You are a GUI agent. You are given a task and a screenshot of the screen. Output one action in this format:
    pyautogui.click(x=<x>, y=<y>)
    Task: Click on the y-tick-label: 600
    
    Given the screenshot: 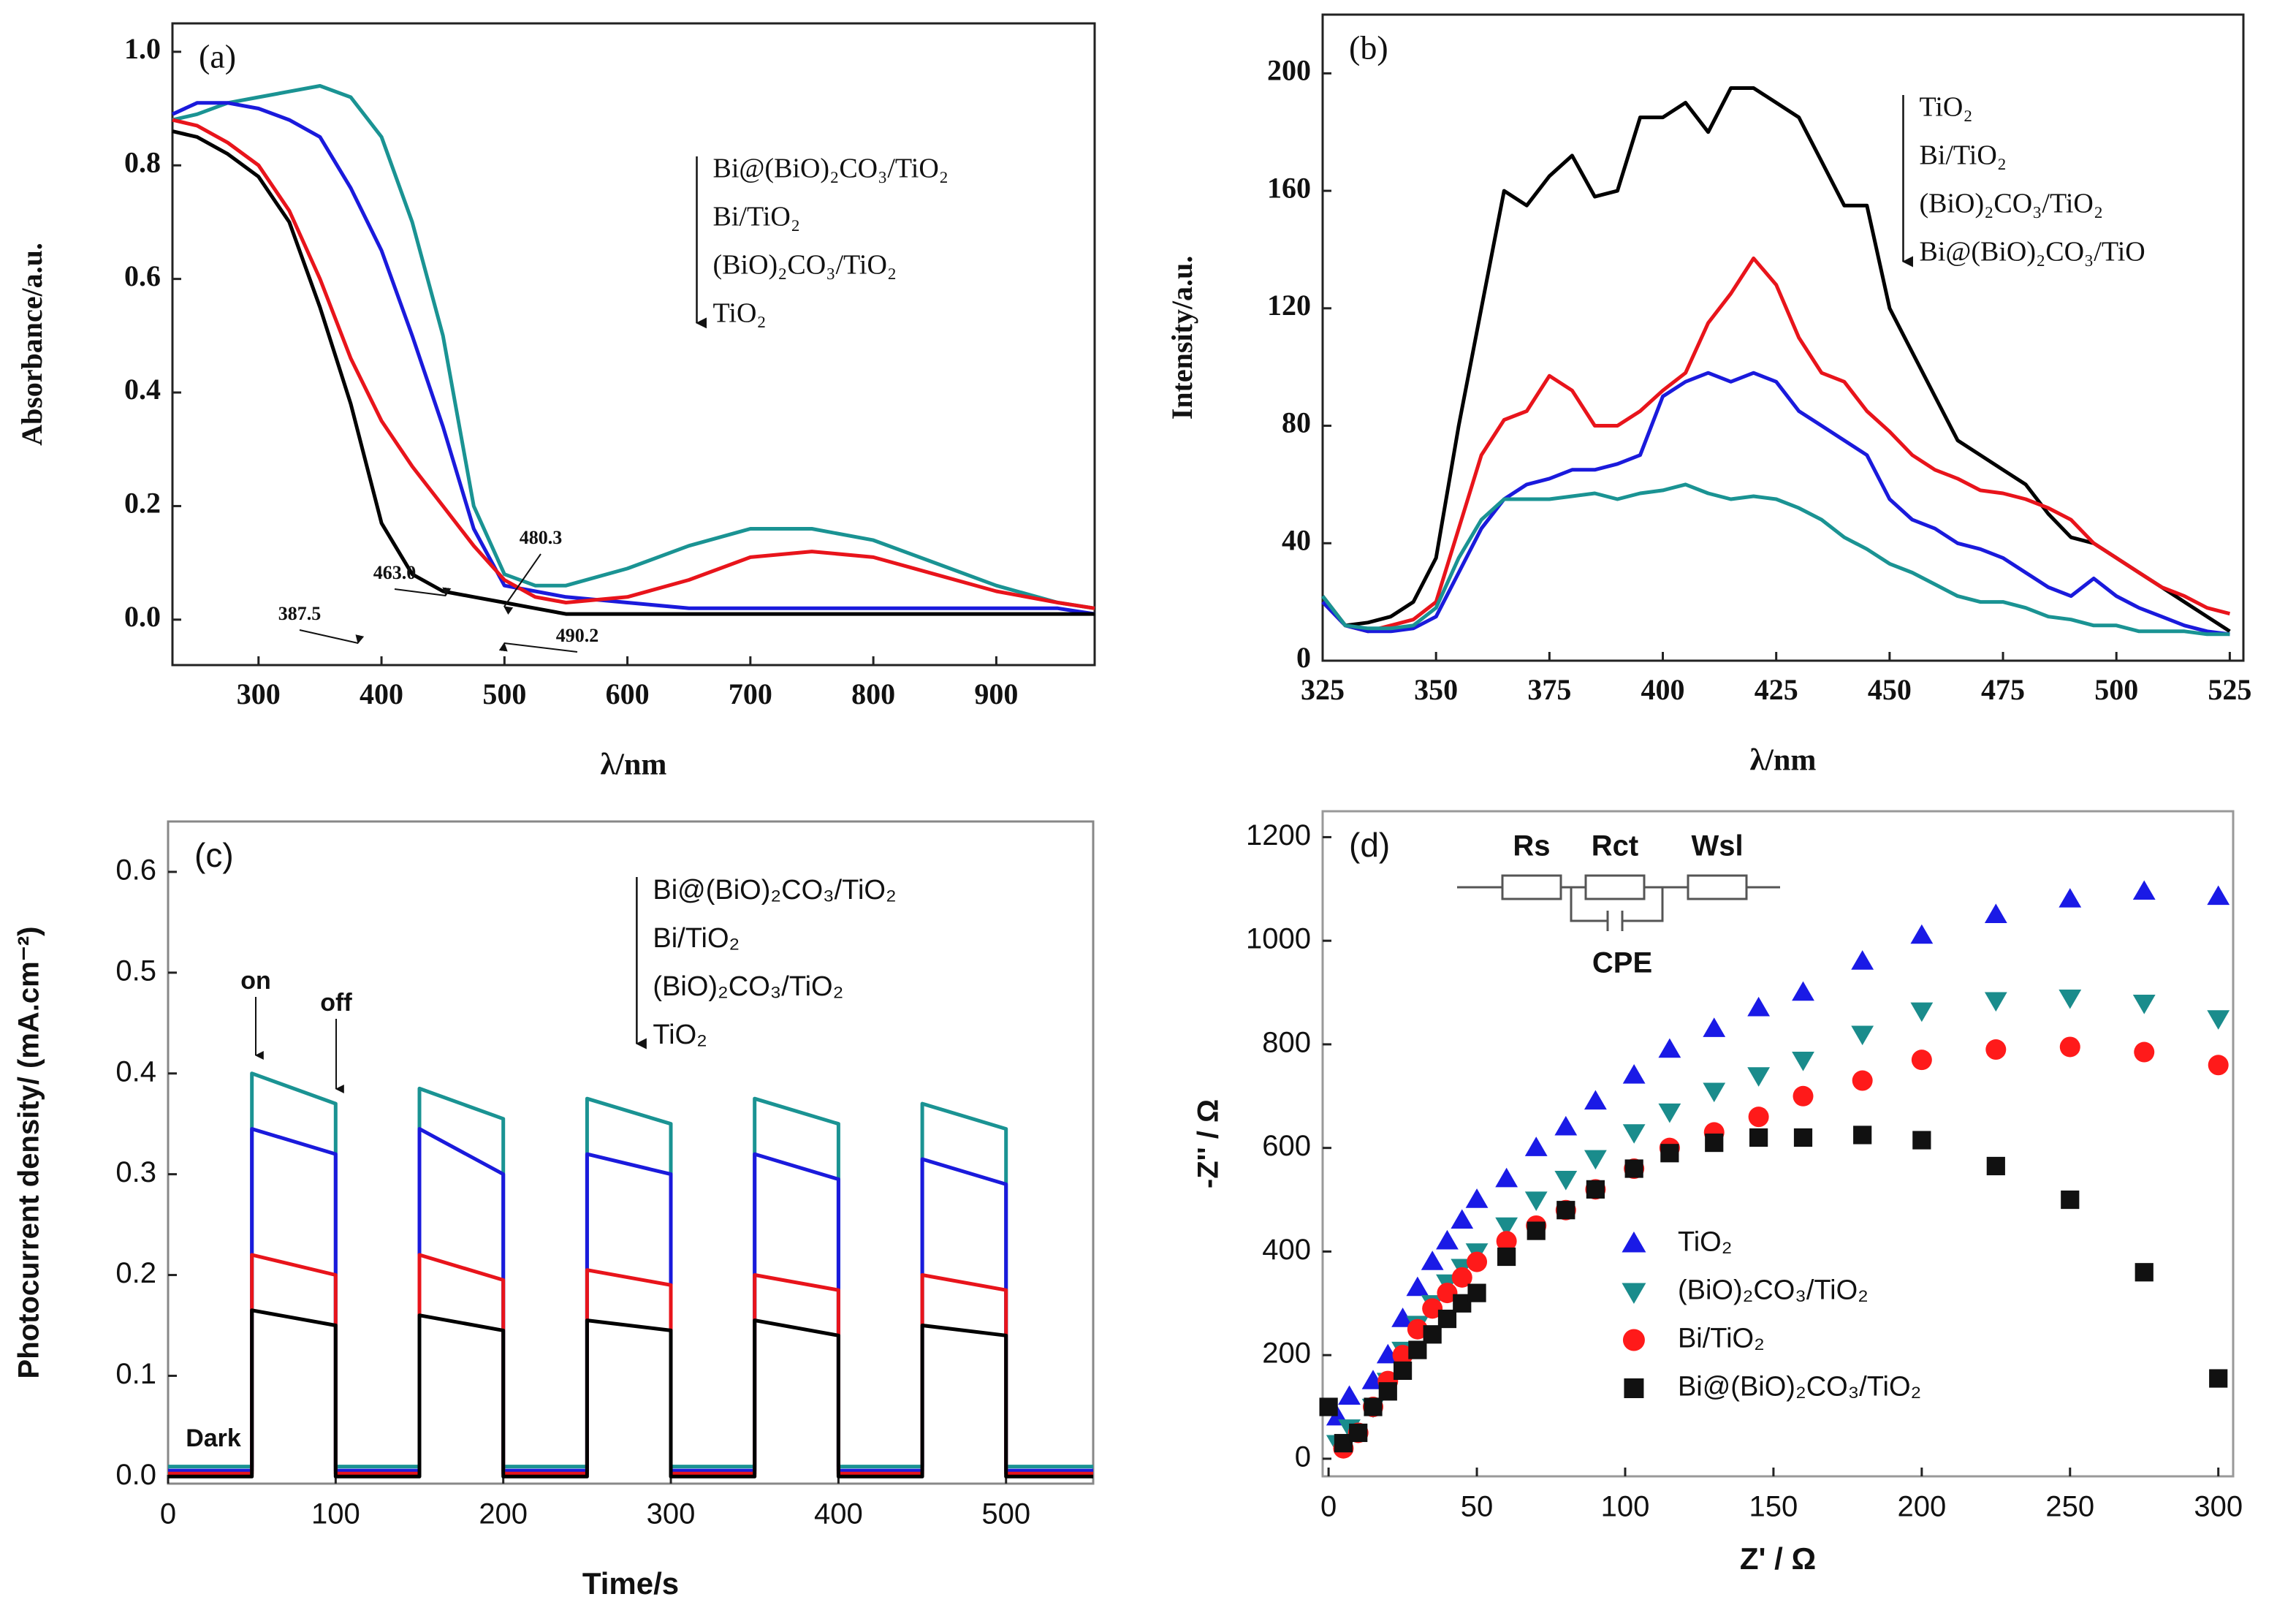 What is the action you would take?
    pyautogui.click(x=1286, y=1146)
    